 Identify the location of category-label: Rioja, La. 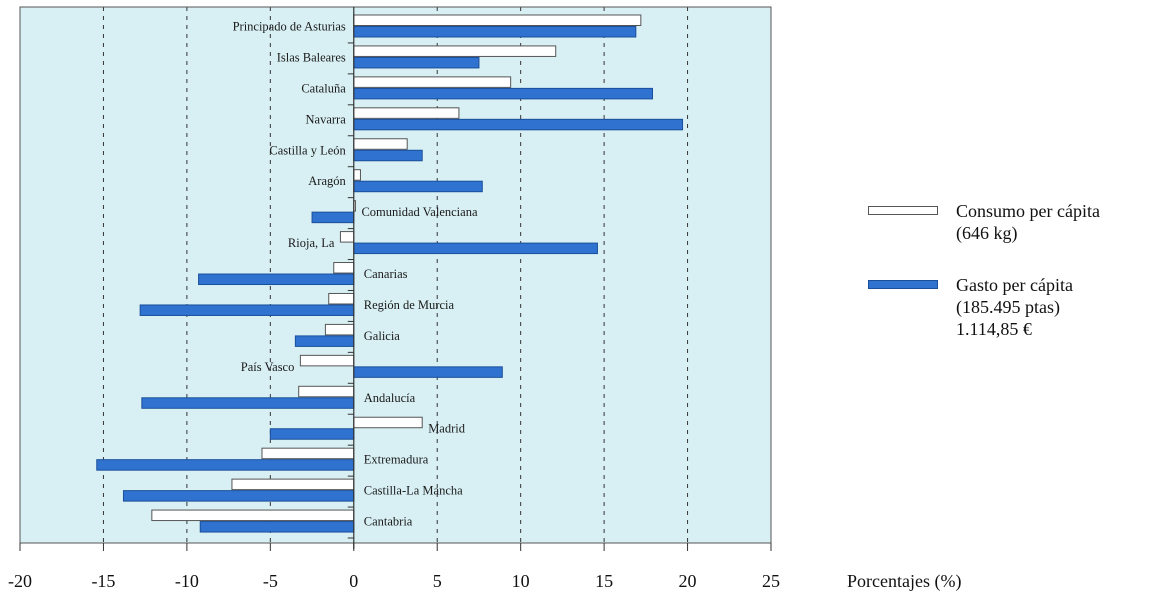
(311, 243).